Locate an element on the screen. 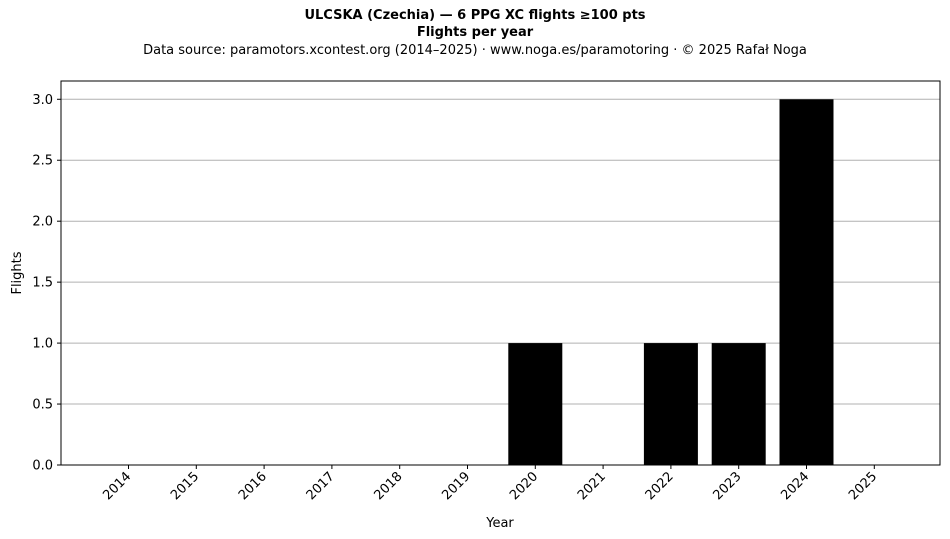  y-tick-label: 2.5 is located at coordinates (42, 161).